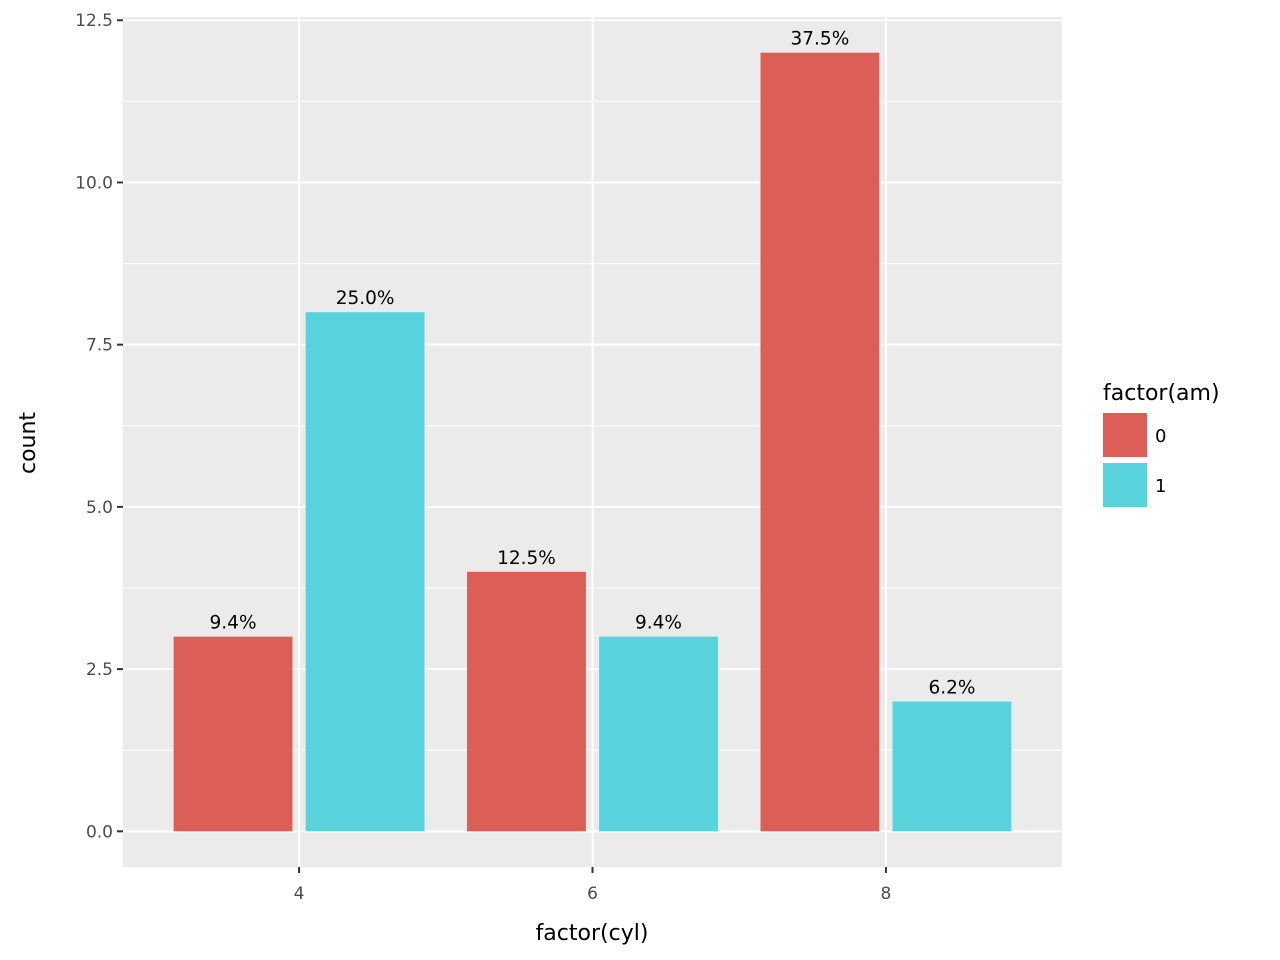 The height and width of the screenshot is (960, 1280). What do you see at coordinates (99, 508) in the screenshot?
I see `y-tick-label: 5.0` at bounding box center [99, 508].